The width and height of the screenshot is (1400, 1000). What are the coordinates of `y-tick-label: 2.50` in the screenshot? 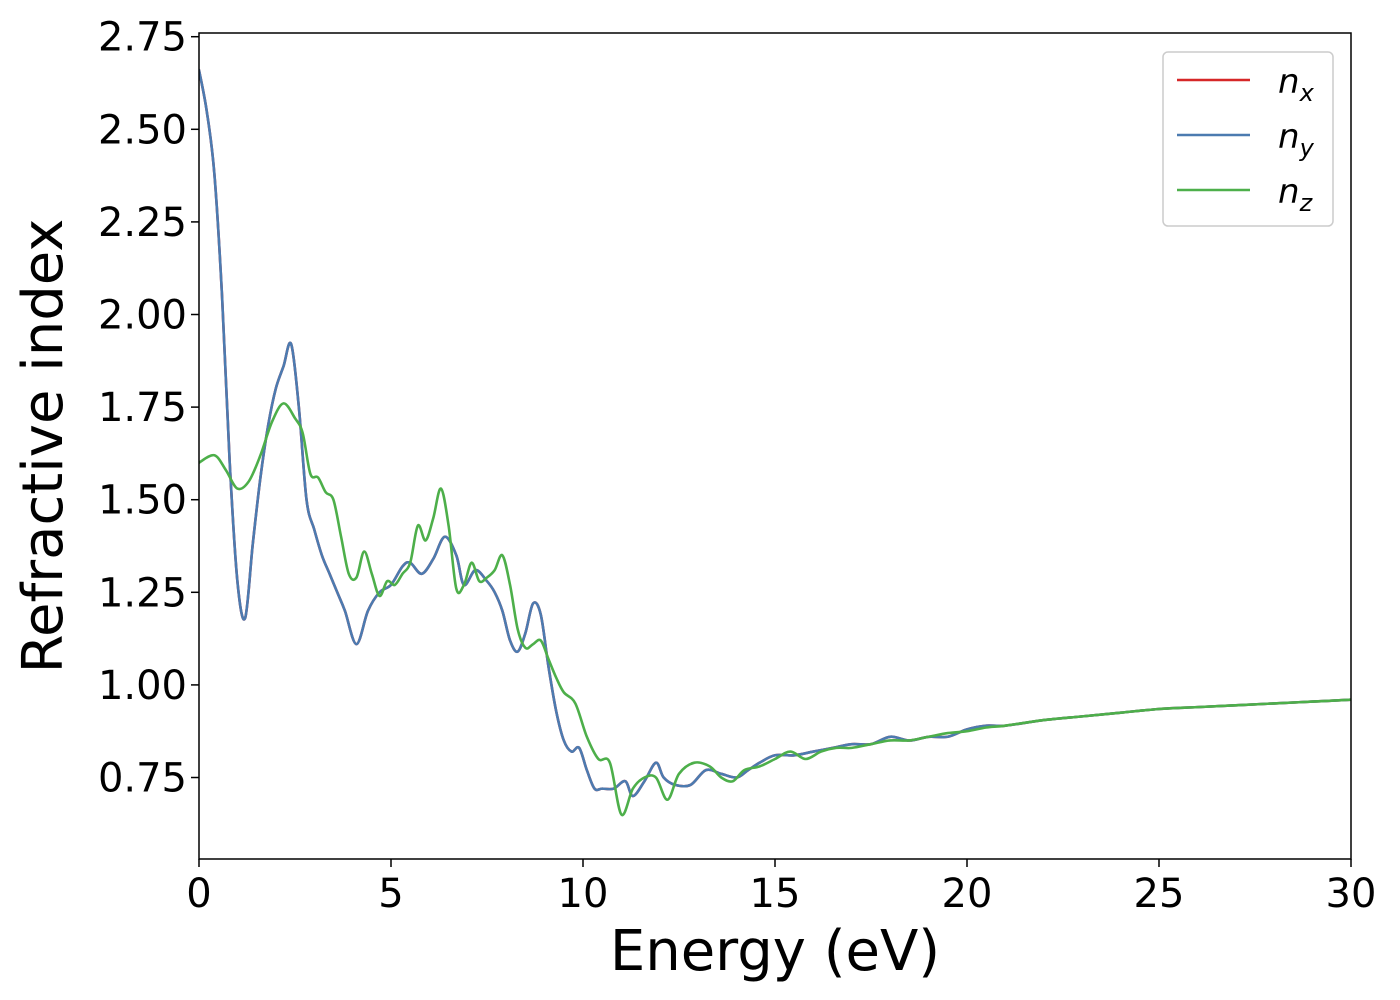 It's located at (142, 130).